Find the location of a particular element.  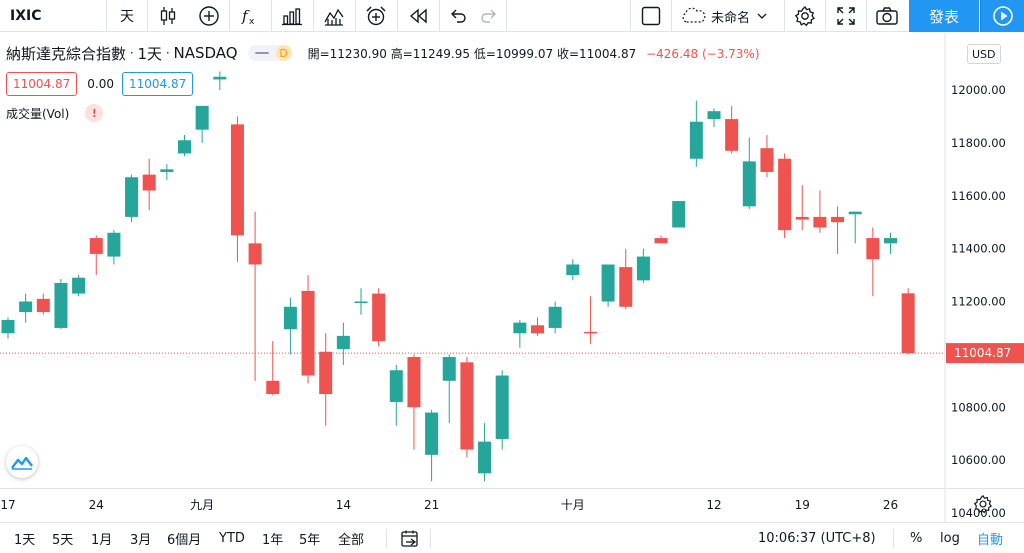

range-3m: 3月 is located at coordinates (141, 540).